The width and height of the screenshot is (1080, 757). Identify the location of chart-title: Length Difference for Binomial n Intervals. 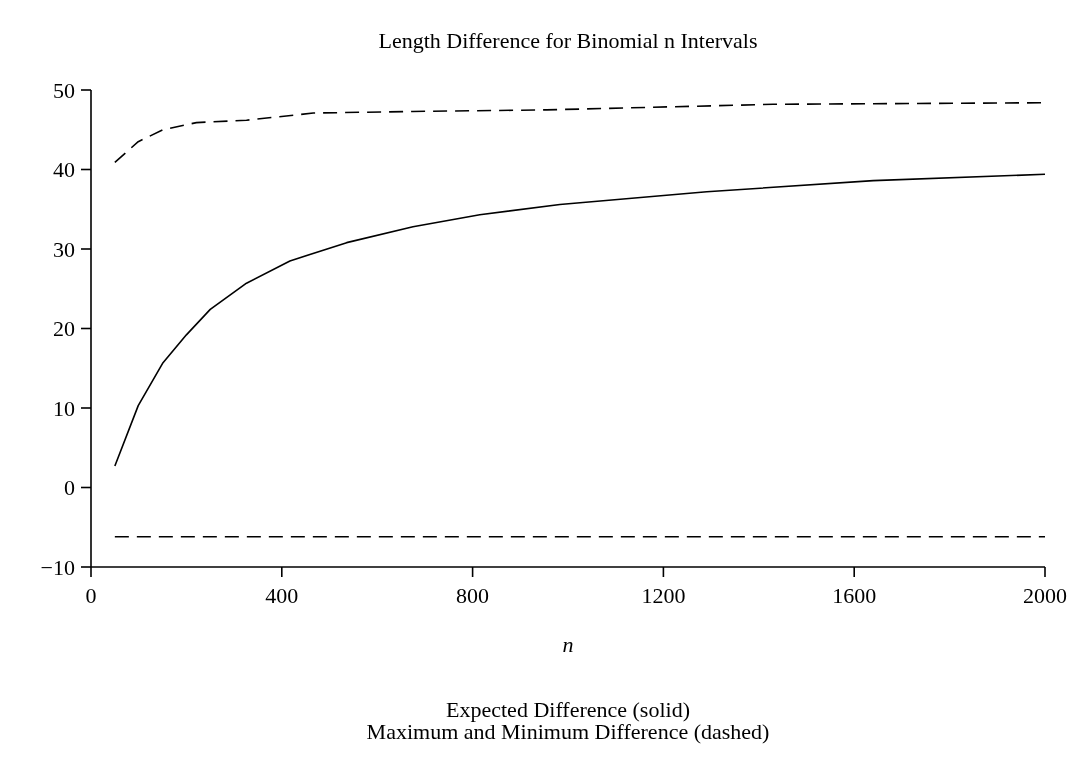
(568, 40).